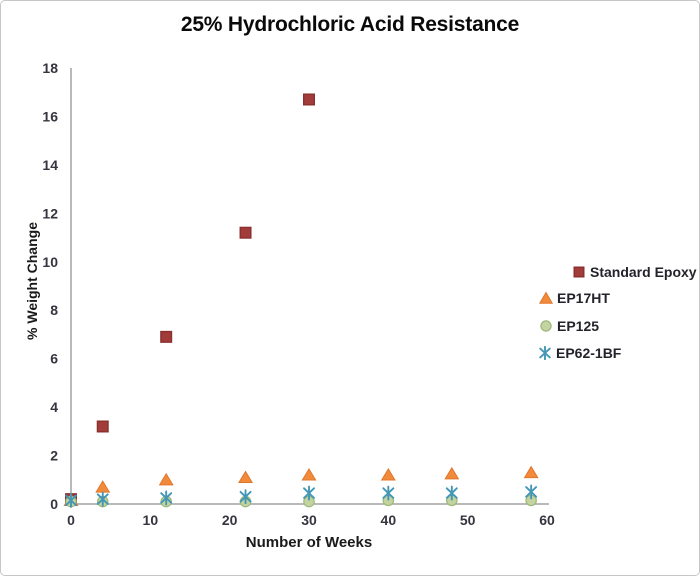  I want to click on y-tick-label: 4, so click(54, 407).